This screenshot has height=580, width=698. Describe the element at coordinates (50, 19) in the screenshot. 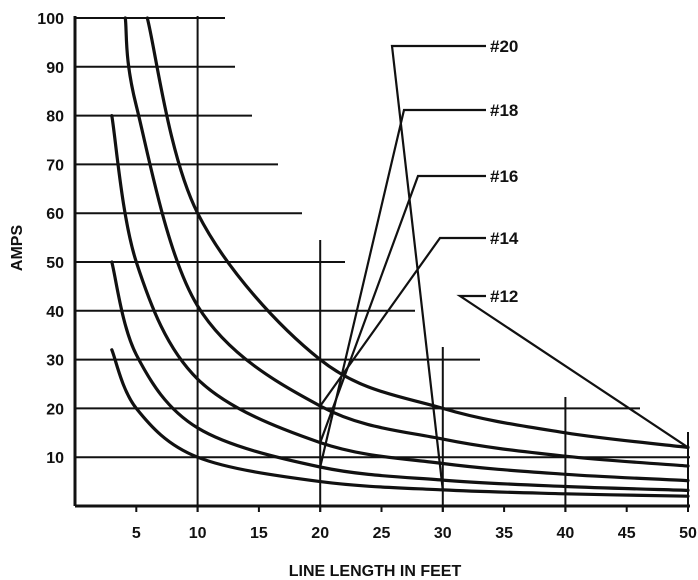

I see `y-tick-label: 100` at that location.